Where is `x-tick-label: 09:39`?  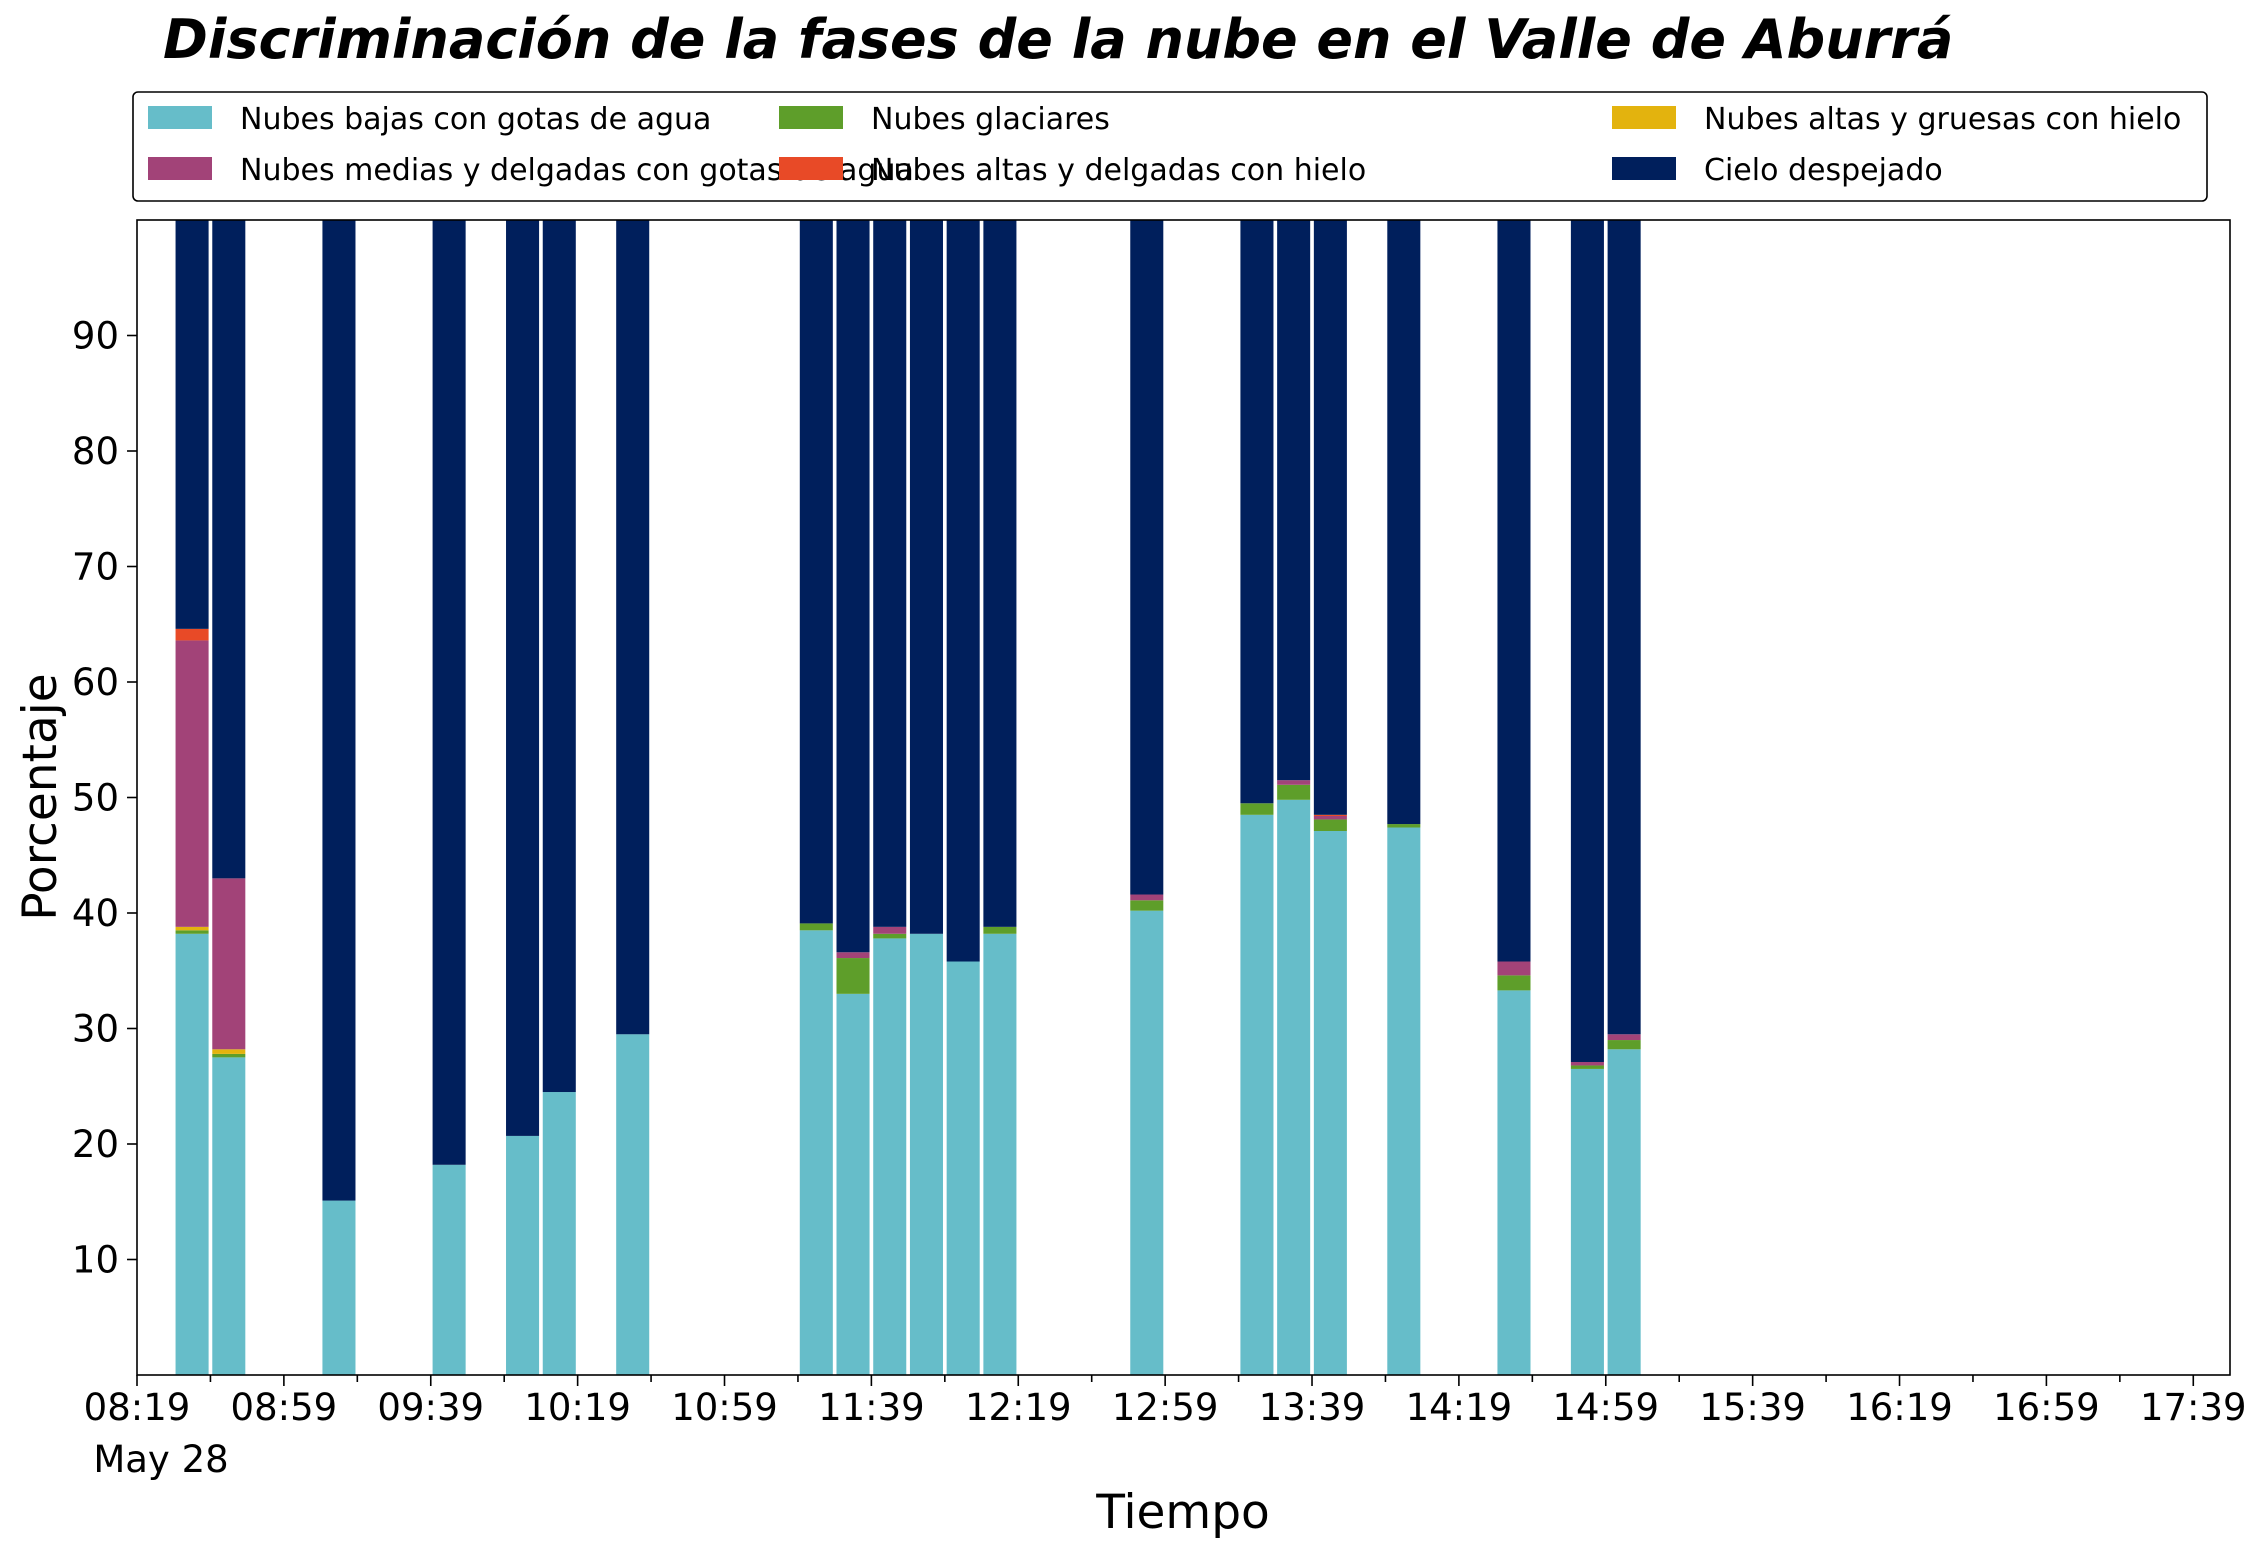 x-tick-label: 09:39 is located at coordinates (430, 1407).